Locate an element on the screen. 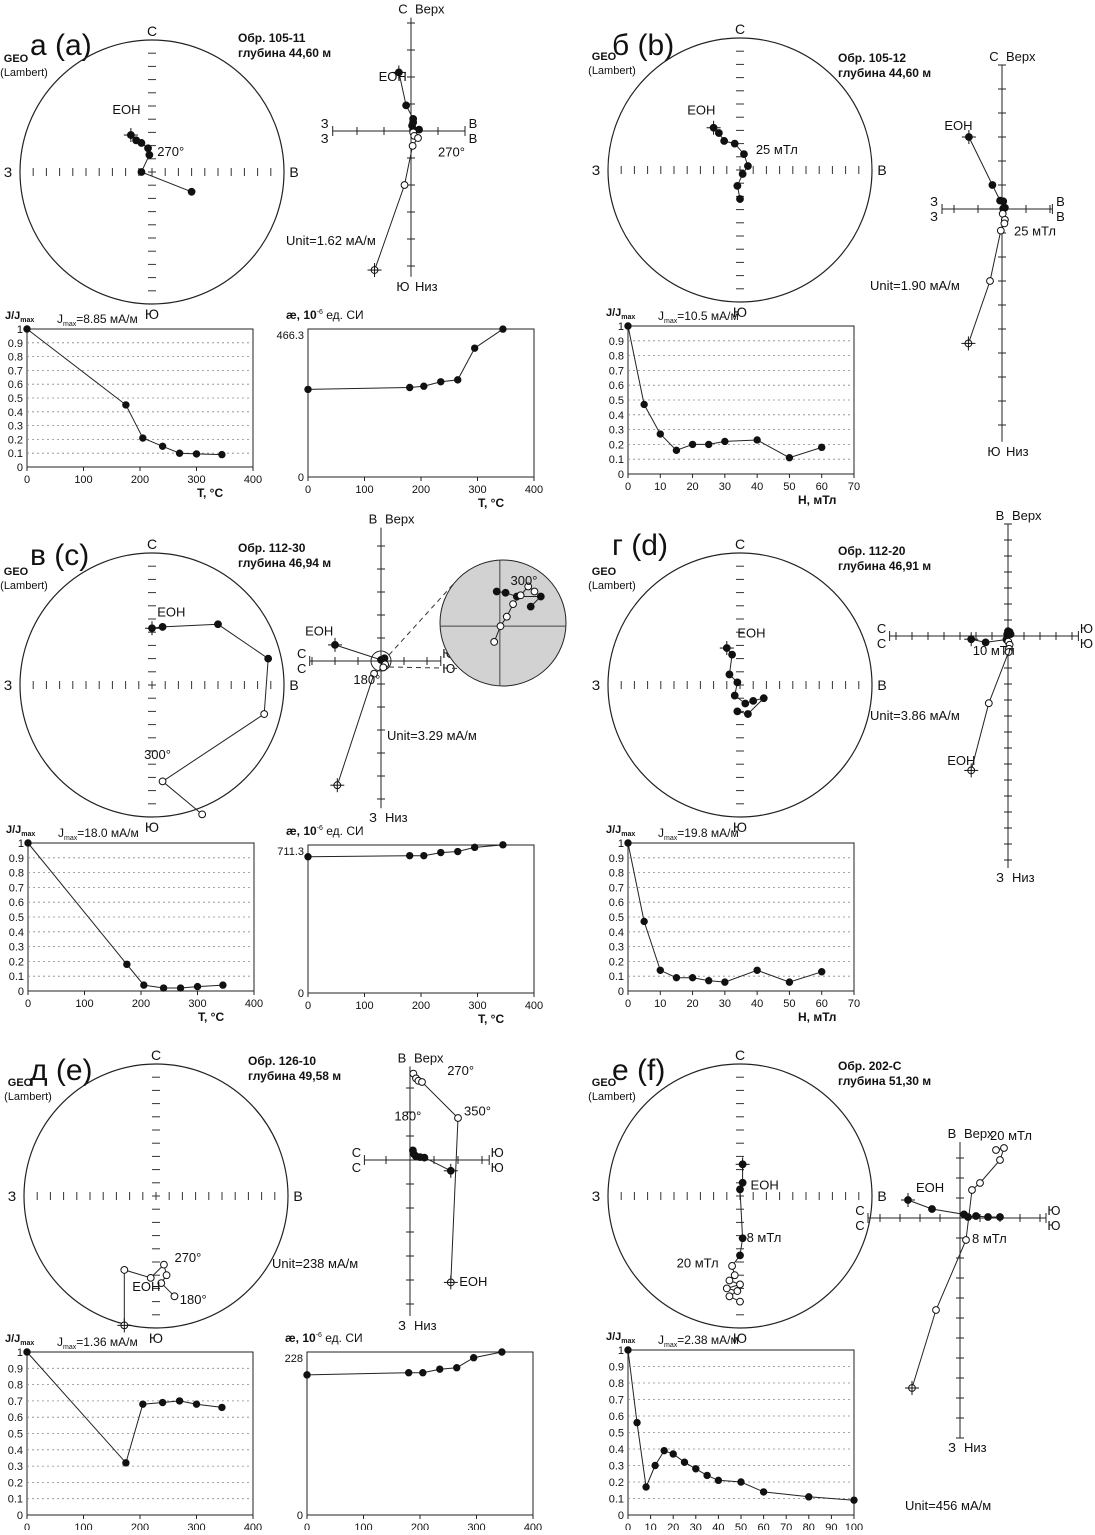 The width and height of the screenshot is (1095, 1535). stereo-south-label: Ю is located at coordinates (740, 312).